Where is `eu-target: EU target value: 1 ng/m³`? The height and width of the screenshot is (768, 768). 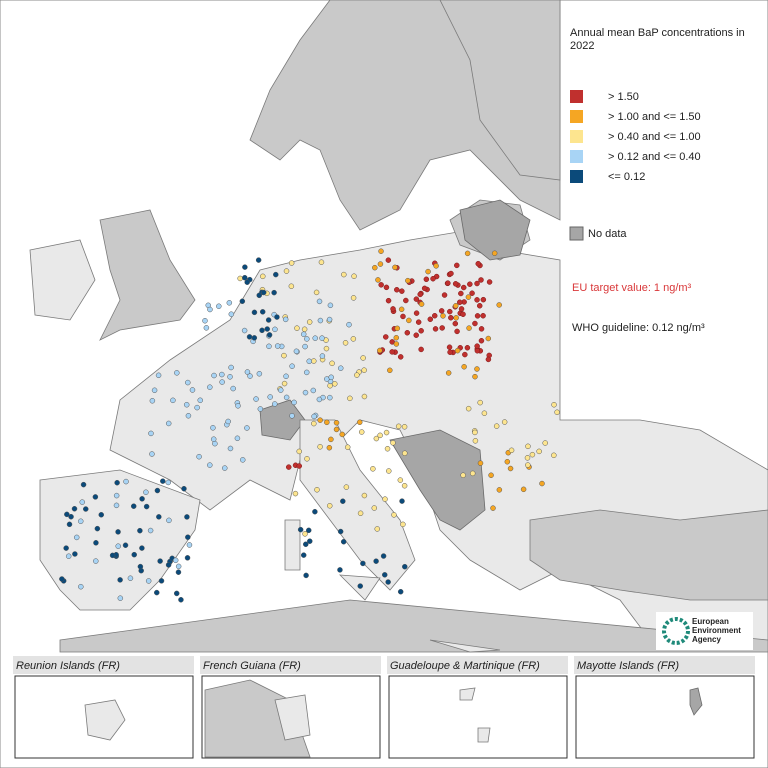
eu-target: EU target value: 1 ng/m³ is located at coordinates (632, 288).